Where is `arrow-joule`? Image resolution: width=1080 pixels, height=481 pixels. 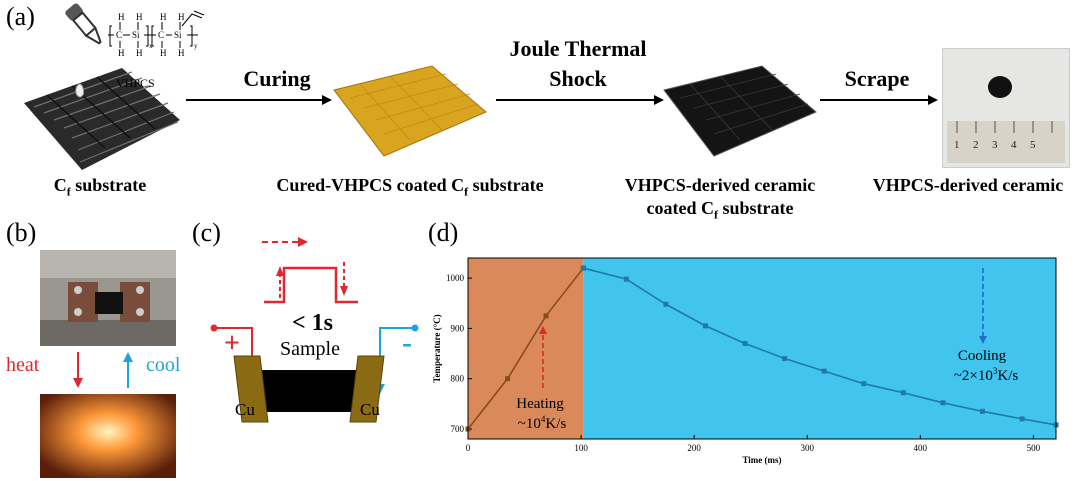
arrow-joule is located at coordinates (580, 100).